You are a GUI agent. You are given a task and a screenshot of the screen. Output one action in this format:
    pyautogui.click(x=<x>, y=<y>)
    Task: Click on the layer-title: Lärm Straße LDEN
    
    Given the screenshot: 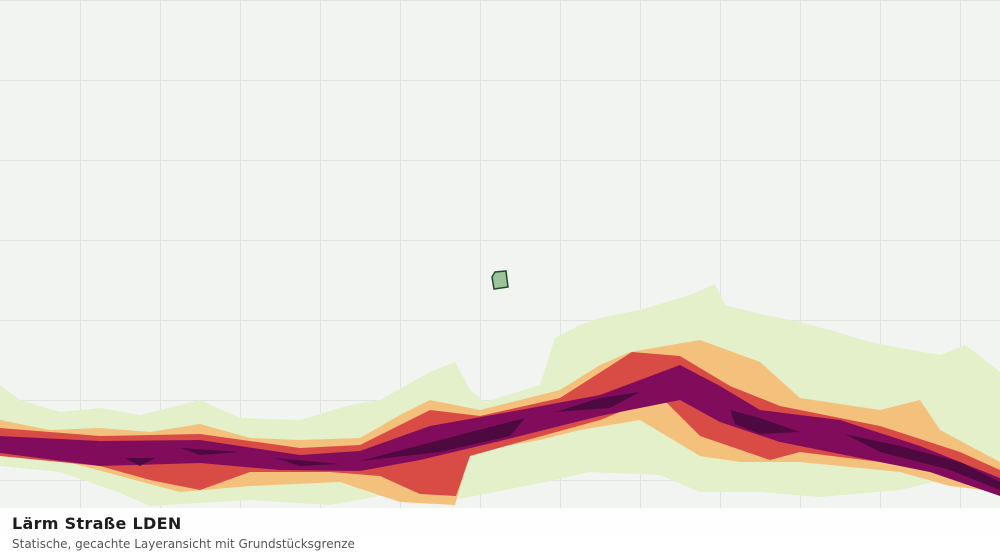 What is the action you would take?
    pyautogui.click(x=97, y=523)
    